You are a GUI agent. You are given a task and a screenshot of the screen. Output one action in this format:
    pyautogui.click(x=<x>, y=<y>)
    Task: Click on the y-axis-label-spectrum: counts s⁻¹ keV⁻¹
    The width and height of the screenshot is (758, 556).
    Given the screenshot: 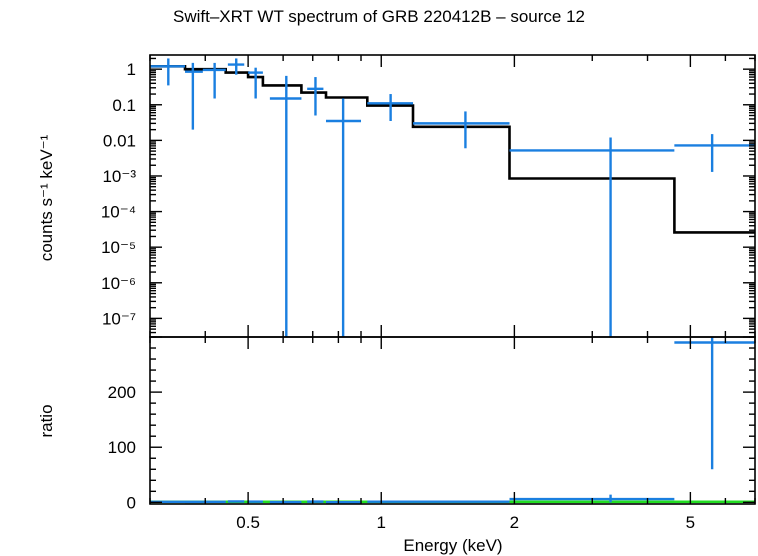 What is the action you would take?
    pyautogui.click(x=46, y=197)
    